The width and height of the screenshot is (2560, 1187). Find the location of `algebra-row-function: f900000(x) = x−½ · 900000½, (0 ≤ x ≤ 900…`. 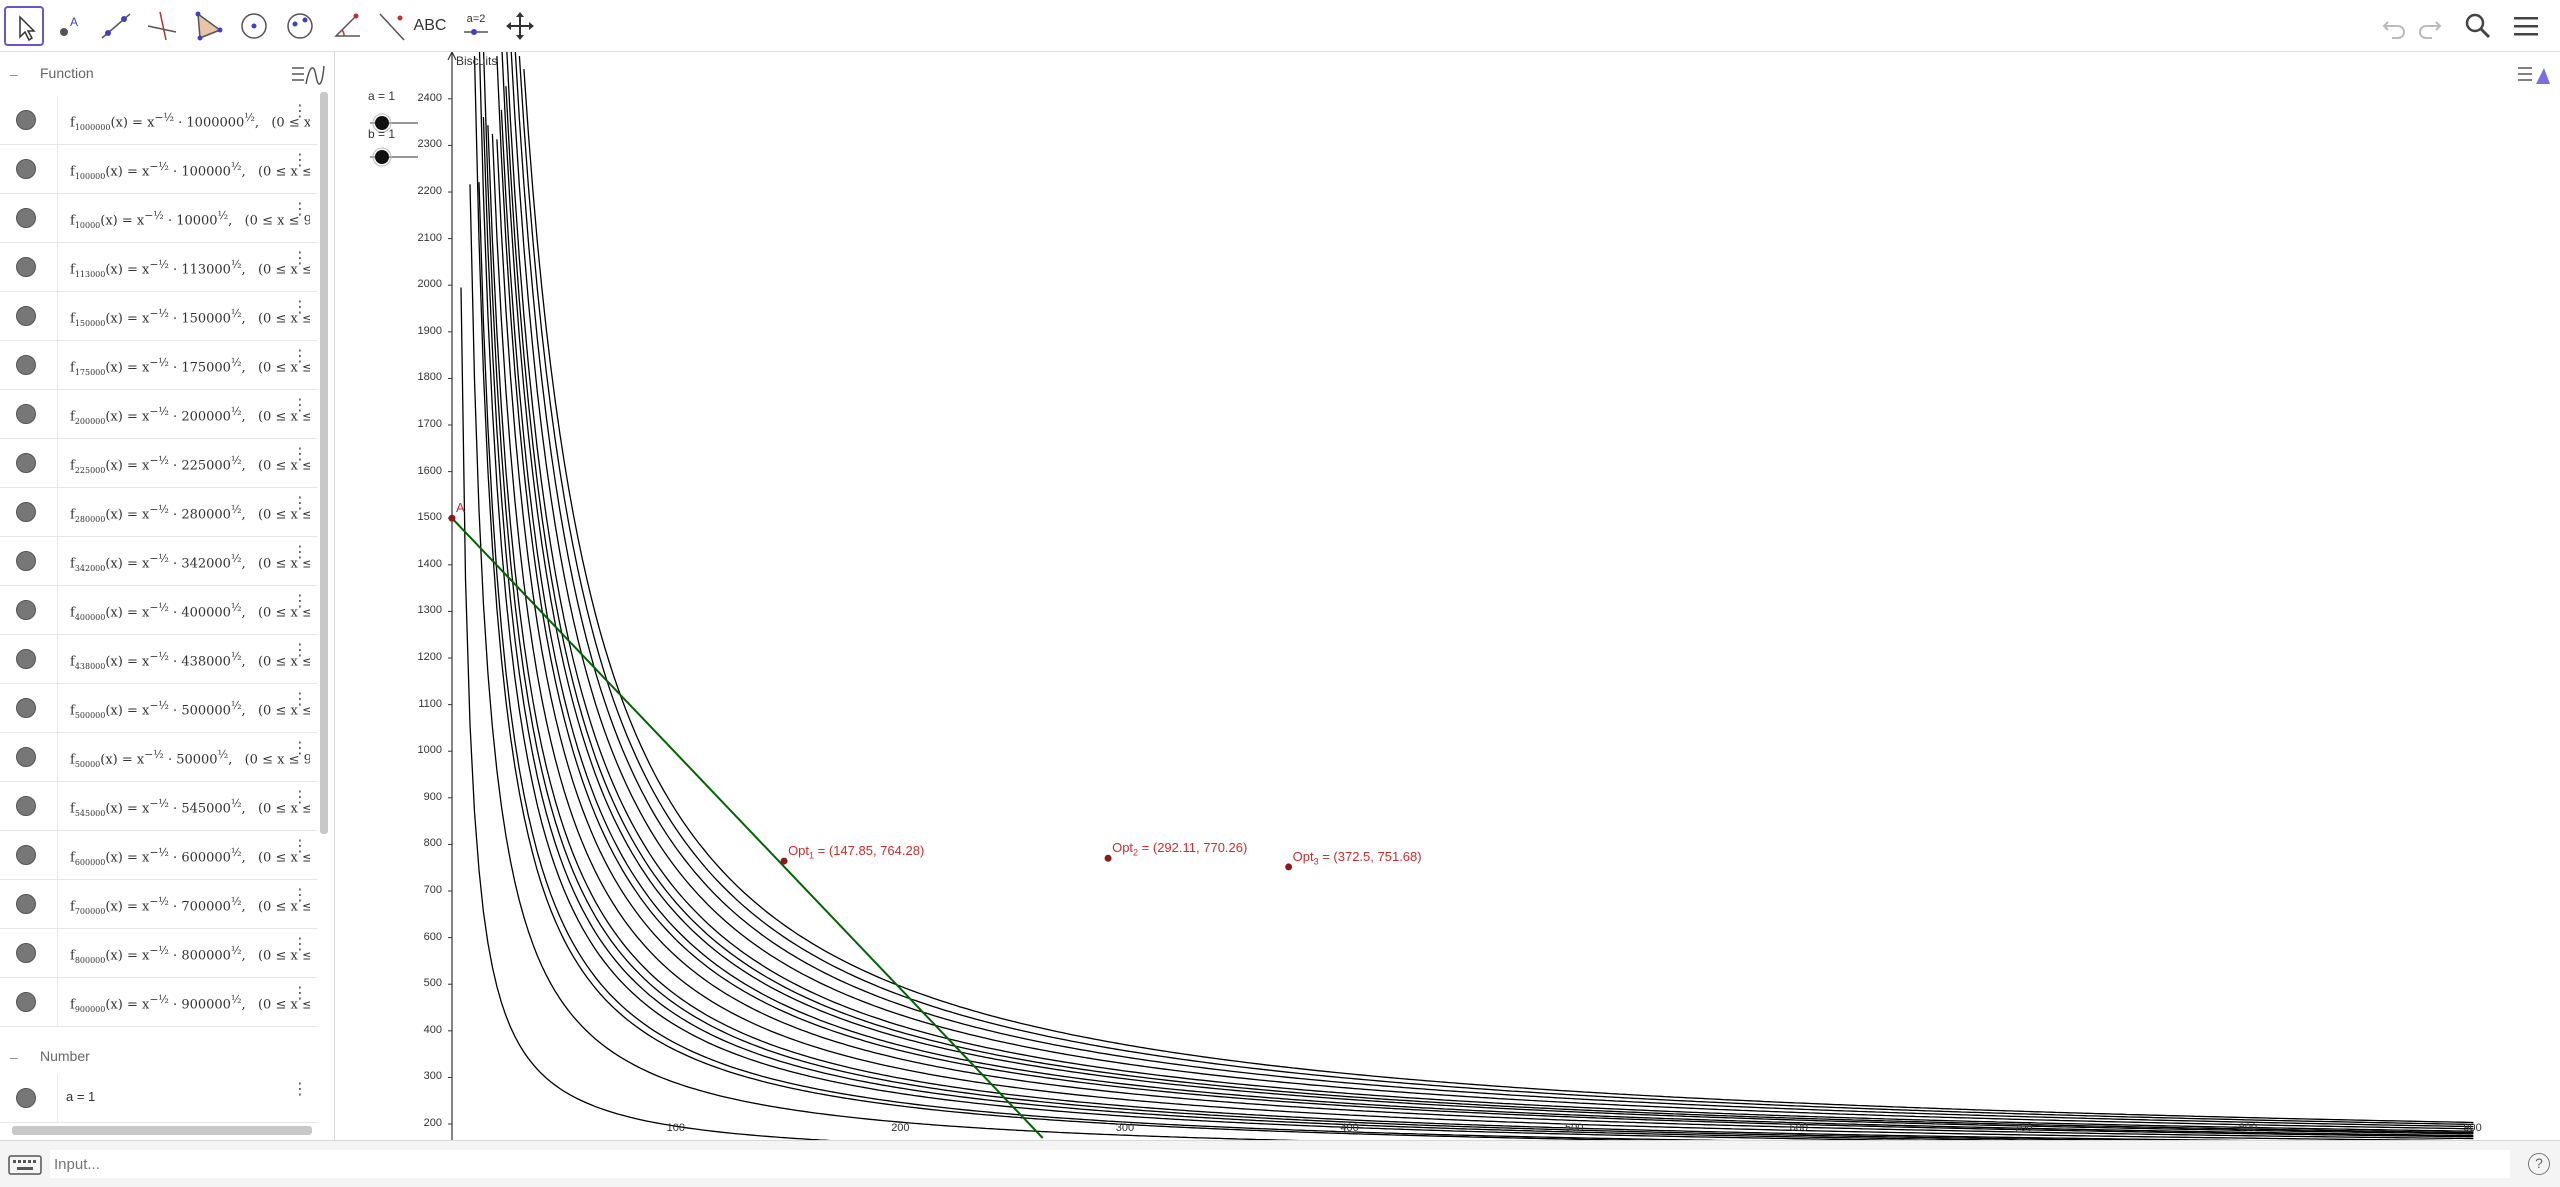

algebra-row-function: f900000(x) = x−½ · 900000½, (0 ≤ x ≤ 900… is located at coordinates (159, 1002).